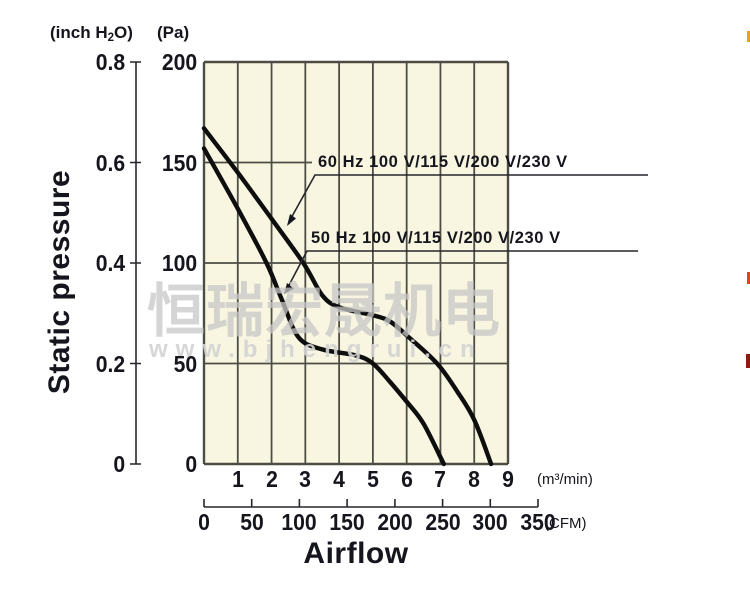 The image size is (750, 598). I want to click on series-leader-60hz, so click(468, 197).